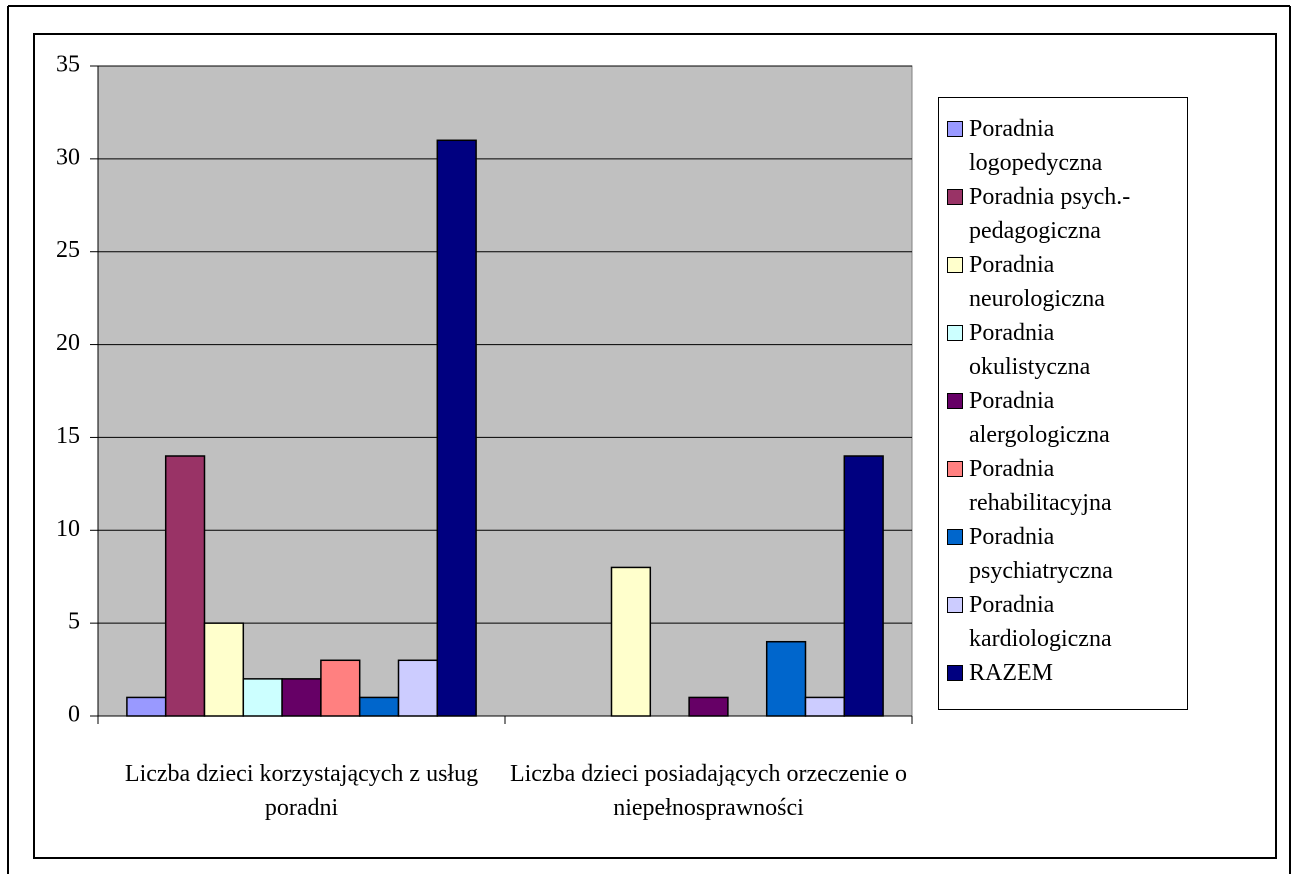  Describe the element at coordinates (1040, 622) in the screenshot. I see `legend-label: Poradnia kardiologiczna` at that location.